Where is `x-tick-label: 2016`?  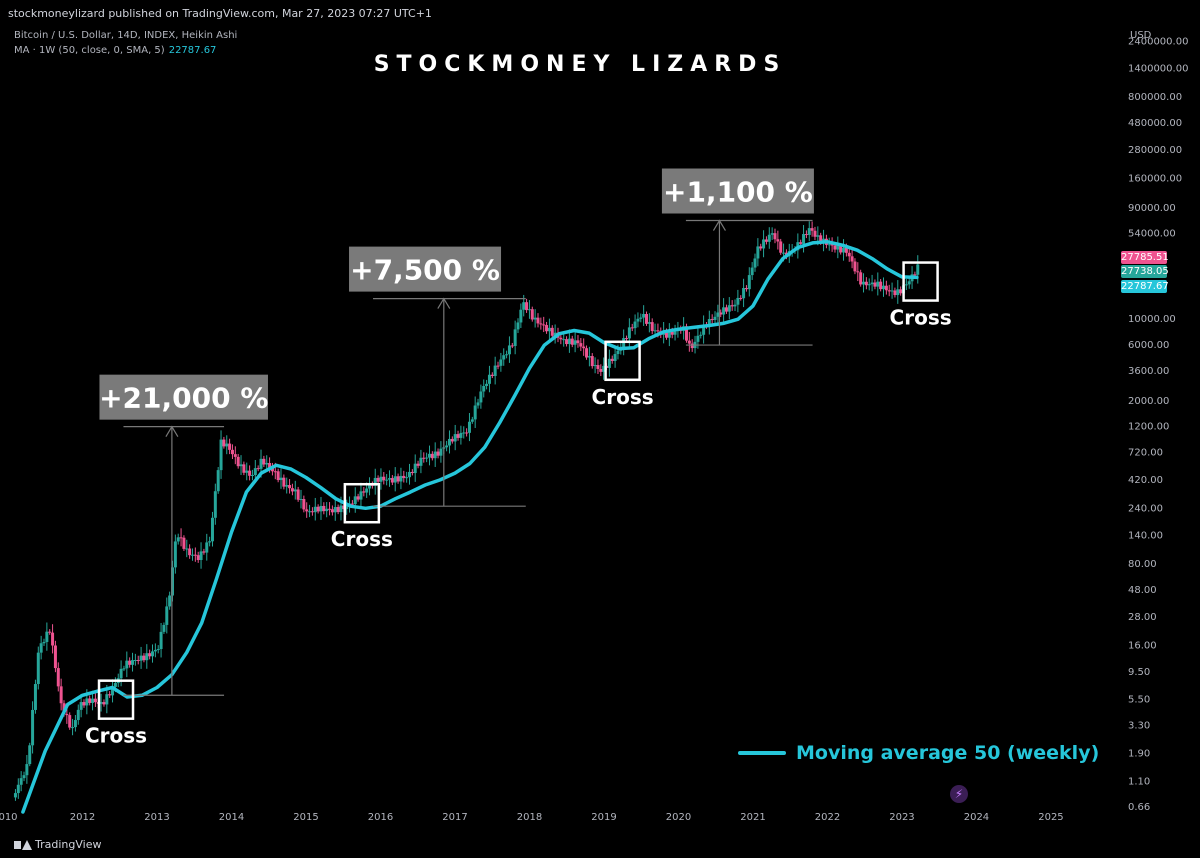 x-tick-label: 2016 is located at coordinates (380, 817).